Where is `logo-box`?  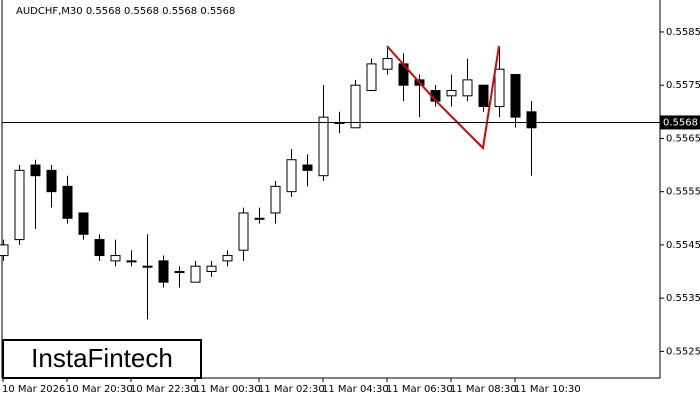
logo-box is located at coordinates (102, 359).